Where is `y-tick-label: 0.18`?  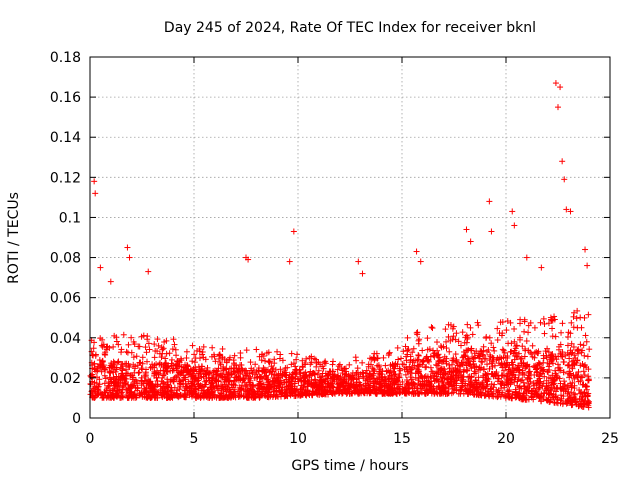
y-tick-label: 0.18 is located at coordinates (65, 58).